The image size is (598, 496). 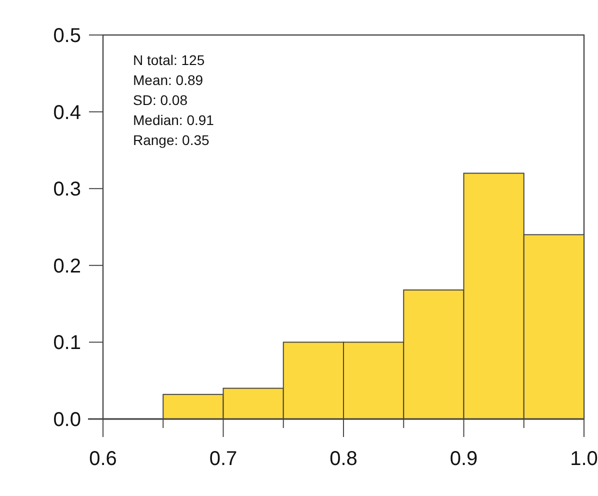 I want to click on y-tick-label: 0.3, so click(x=67, y=189).